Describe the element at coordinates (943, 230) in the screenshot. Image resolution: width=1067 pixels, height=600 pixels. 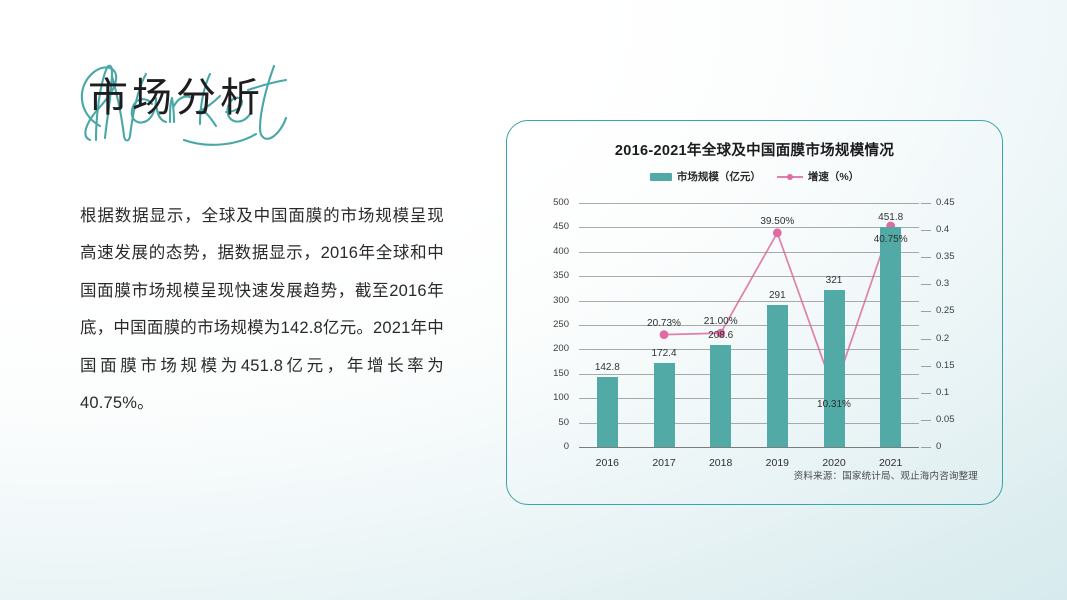
I see `right-axis-tick-label: 0.4` at that location.